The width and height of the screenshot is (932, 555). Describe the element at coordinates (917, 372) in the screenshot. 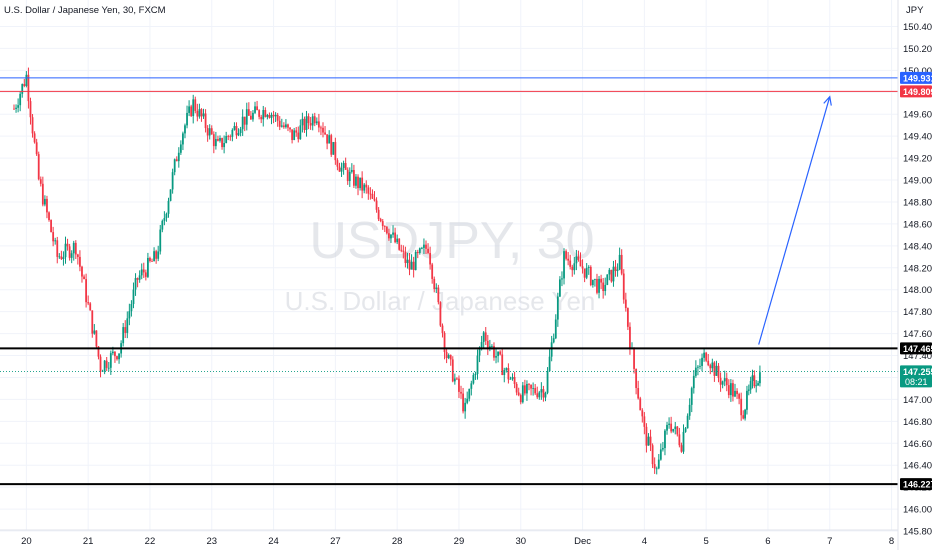

I see `current-price-label: 147.255` at that location.